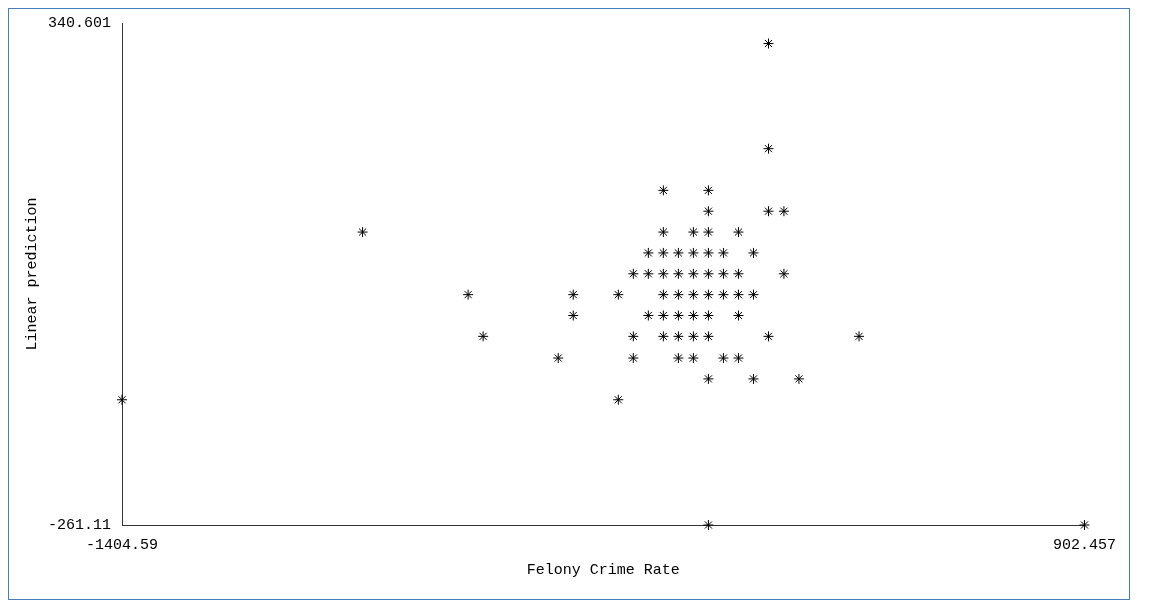  I want to click on x-tick-label: 902.457, so click(1084, 545).